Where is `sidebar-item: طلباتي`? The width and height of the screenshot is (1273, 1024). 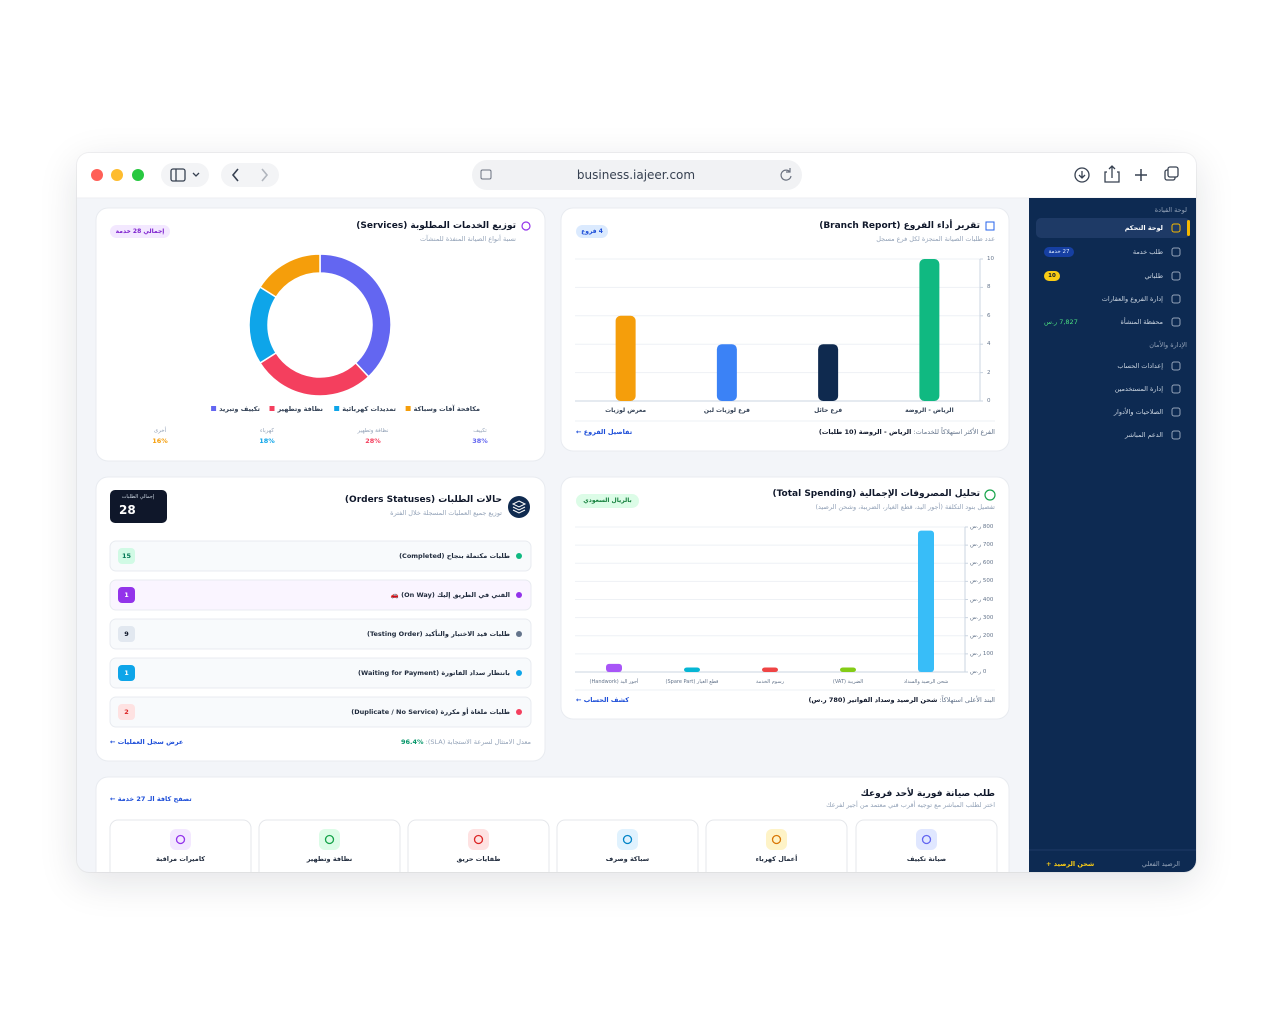
sidebar-item: طلباتي is located at coordinates (1154, 276).